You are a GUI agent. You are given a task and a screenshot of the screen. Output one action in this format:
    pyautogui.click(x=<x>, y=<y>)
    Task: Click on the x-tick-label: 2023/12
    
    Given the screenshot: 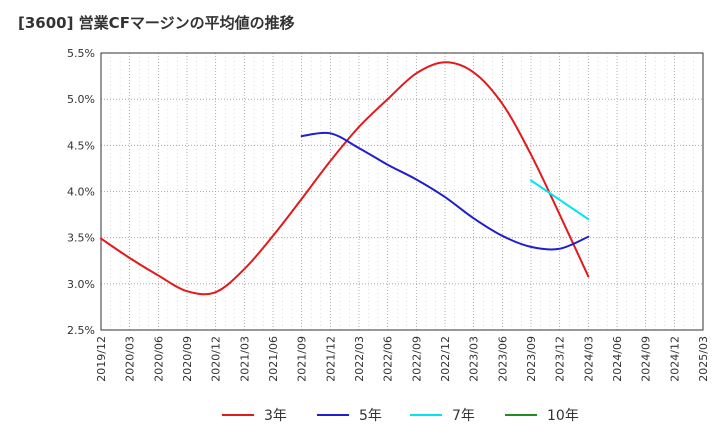 What is the action you would take?
    pyautogui.click(x=560, y=359)
    